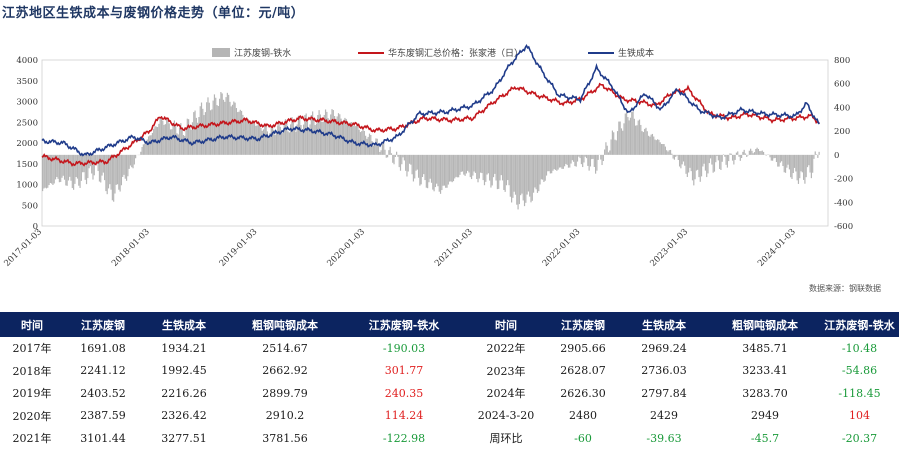  Describe the element at coordinates (103, 438) in the screenshot. I see `table-cell: 3101.44` at that location.